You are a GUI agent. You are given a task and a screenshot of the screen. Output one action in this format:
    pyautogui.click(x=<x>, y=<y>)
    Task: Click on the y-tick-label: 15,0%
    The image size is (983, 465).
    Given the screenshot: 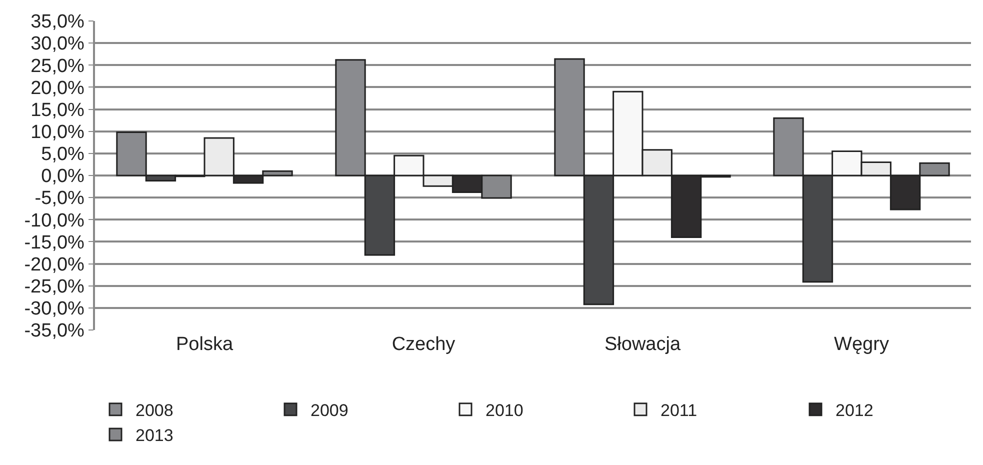 What is the action you would take?
    pyautogui.click(x=57, y=110)
    